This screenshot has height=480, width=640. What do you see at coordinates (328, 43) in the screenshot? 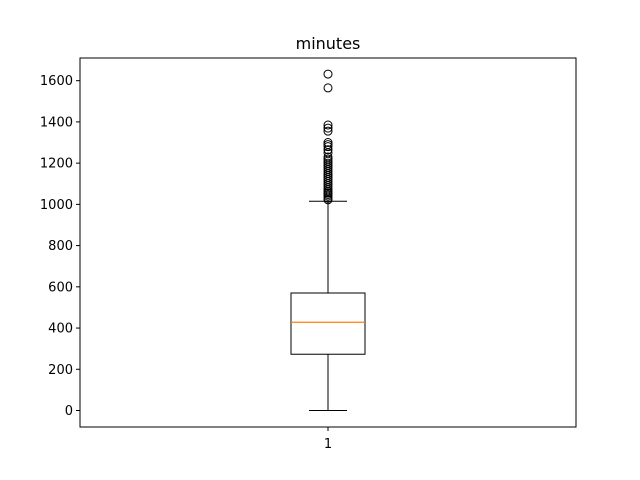
I see `chart-title: minutes` at bounding box center [328, 43].